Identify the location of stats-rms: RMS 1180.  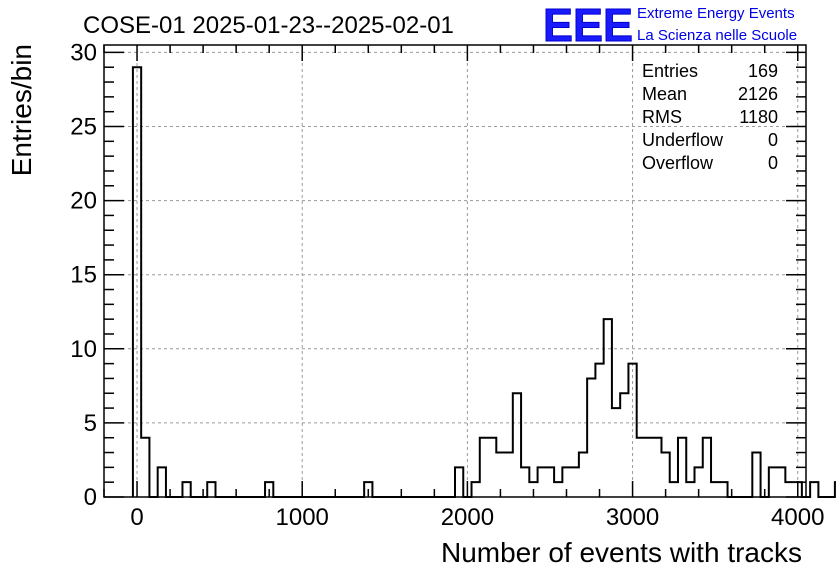
(710, 117).